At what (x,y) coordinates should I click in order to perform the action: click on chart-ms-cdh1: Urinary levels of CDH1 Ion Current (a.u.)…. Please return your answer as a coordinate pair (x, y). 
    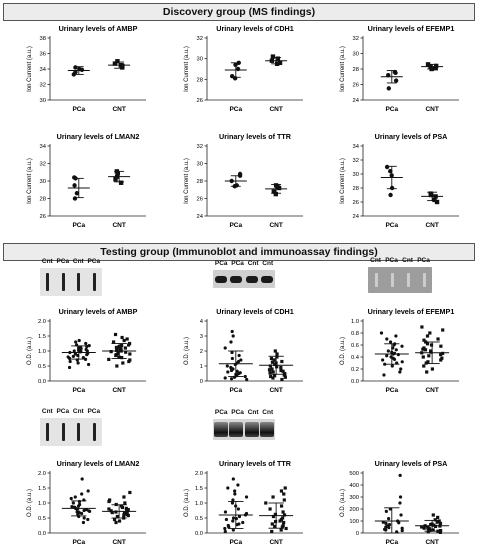
    Looking at the image, I should click on (247, 74).